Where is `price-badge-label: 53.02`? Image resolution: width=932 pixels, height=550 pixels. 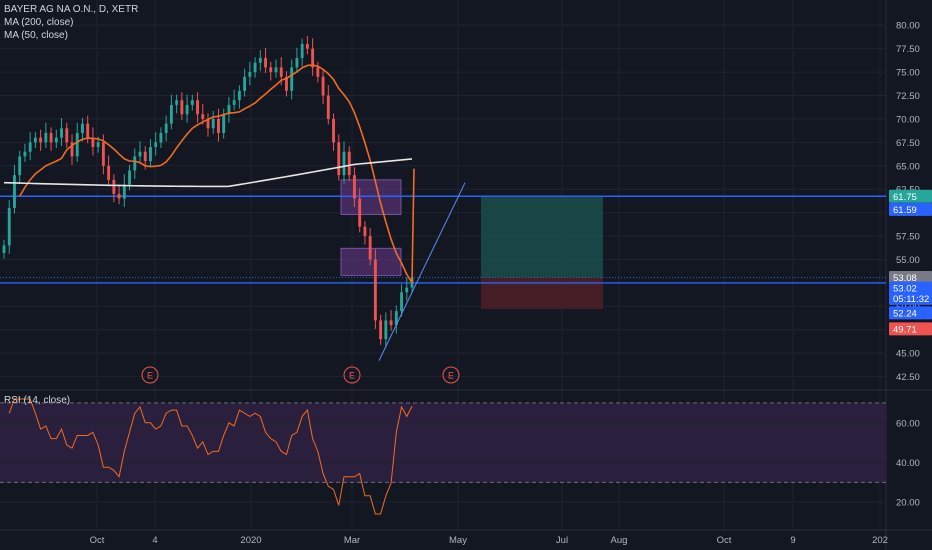
price-badge-label: 53.02 is located at coordinates (905, 289).